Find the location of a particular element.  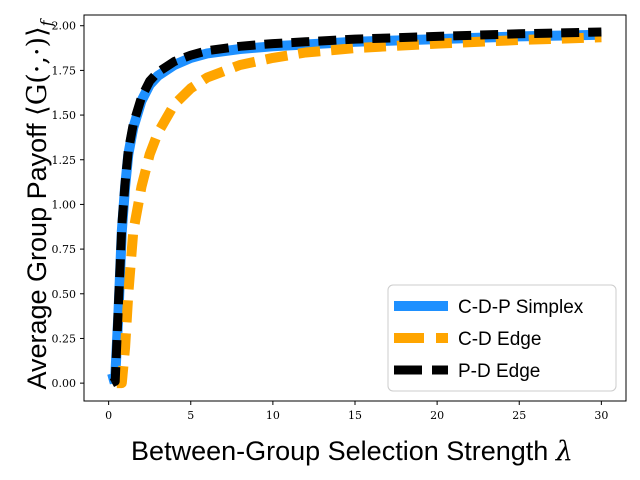

legend-label: C-D Edge is located at coordinates (499, 339).